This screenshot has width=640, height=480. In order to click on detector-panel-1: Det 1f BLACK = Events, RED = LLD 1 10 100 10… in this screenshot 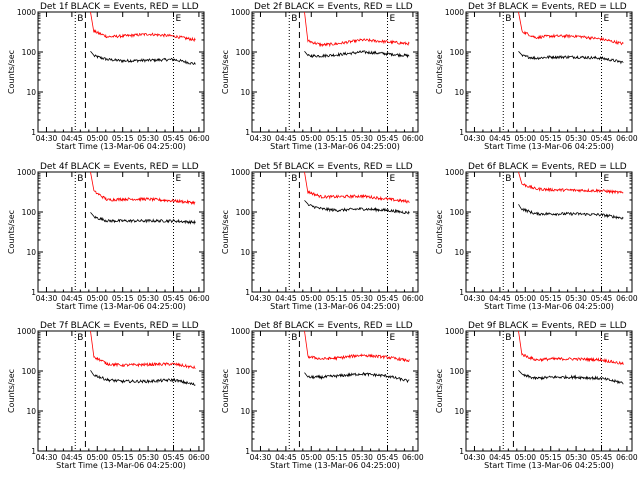, I will do `click(108, 76)`.